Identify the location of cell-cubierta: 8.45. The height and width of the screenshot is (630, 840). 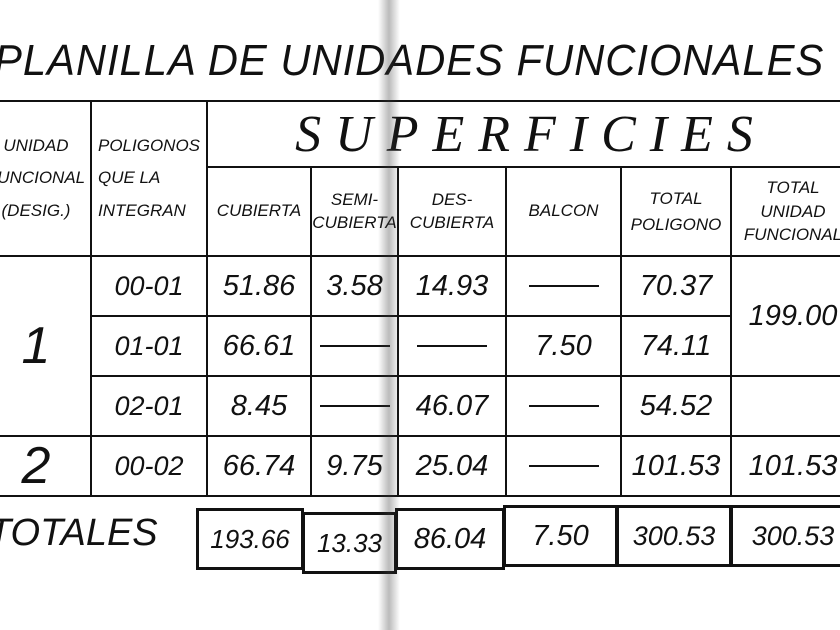
(259, 406).